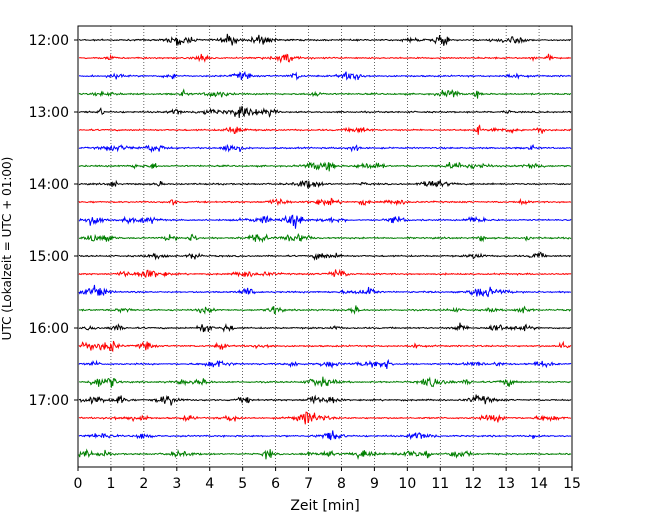  What do you see at coordinates (242, 484) in the screenshot?
I see `x-tick-label: 5` at bounding box center [242, 484].